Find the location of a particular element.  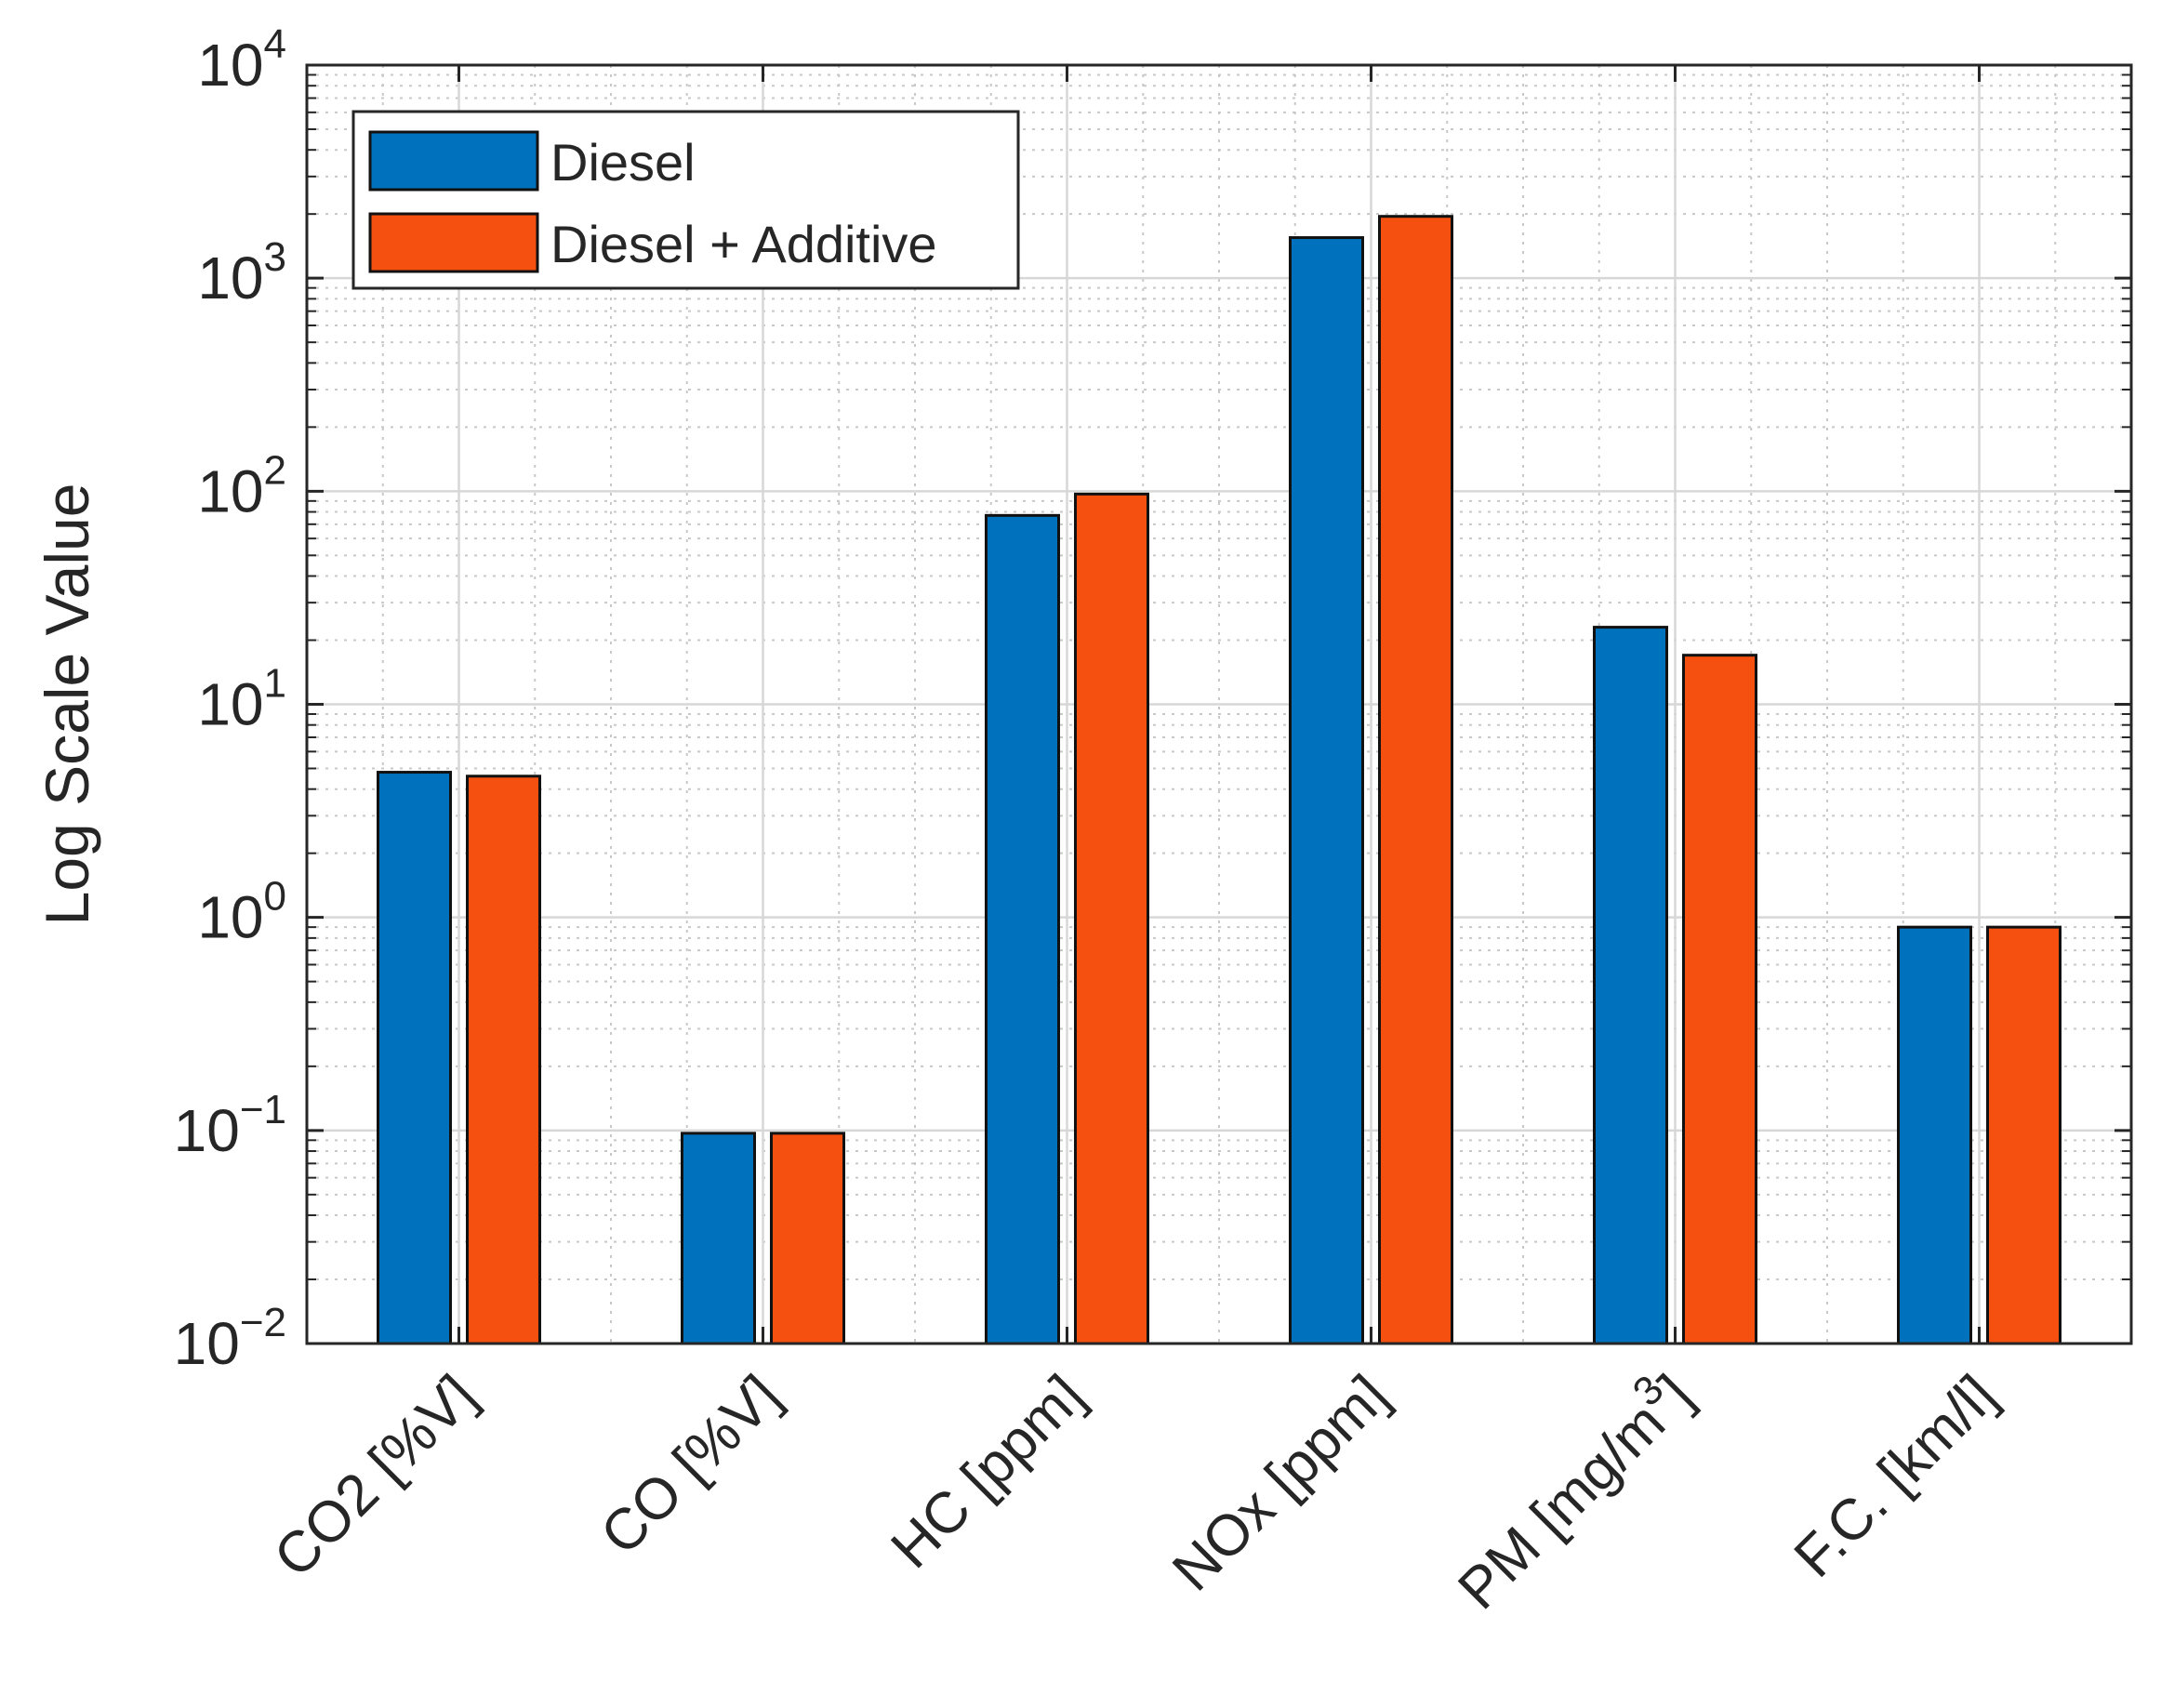

y-tick-label: 10⁰ is located at coordinates (241, 912).